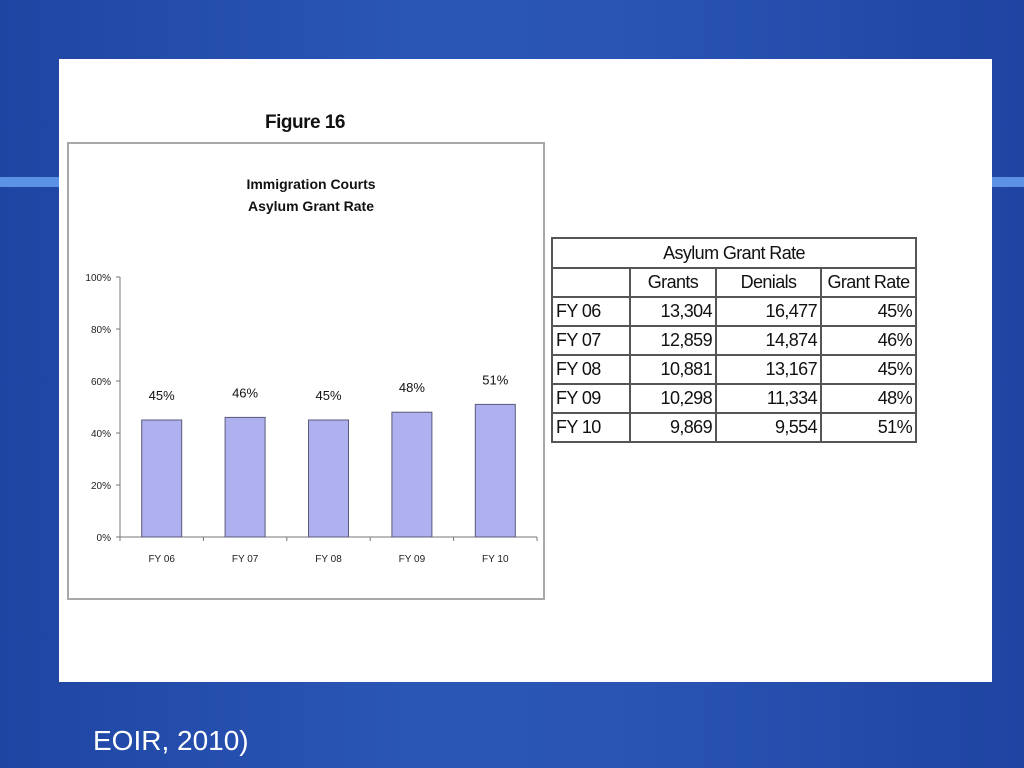  I want to click on cell-year: FY 08, so click(591, 369).